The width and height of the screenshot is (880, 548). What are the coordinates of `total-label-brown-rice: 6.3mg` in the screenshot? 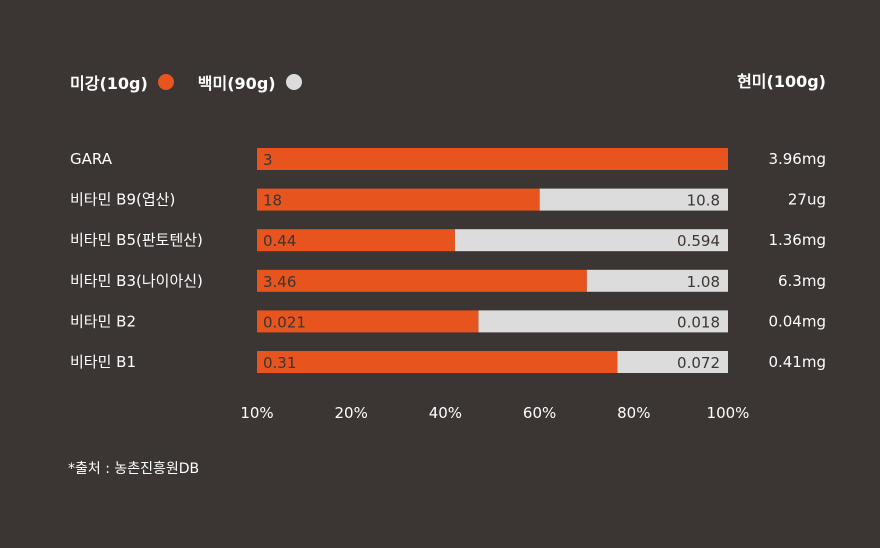 It's located at (802, 281).